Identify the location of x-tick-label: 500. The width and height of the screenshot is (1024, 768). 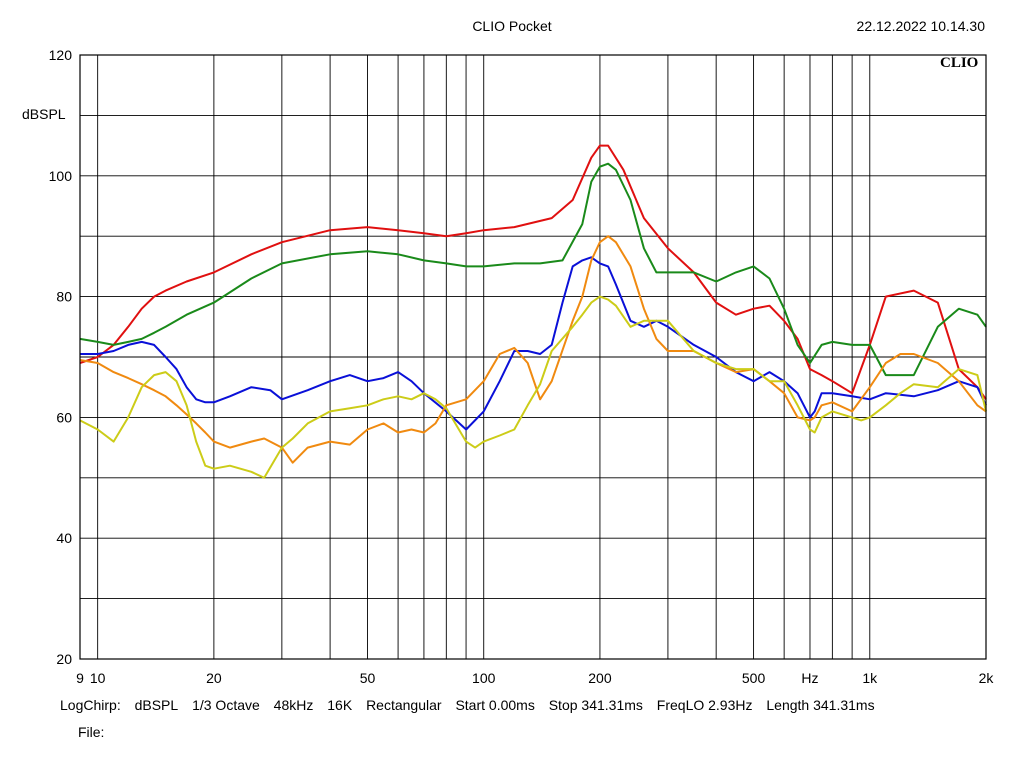
(754, 678).